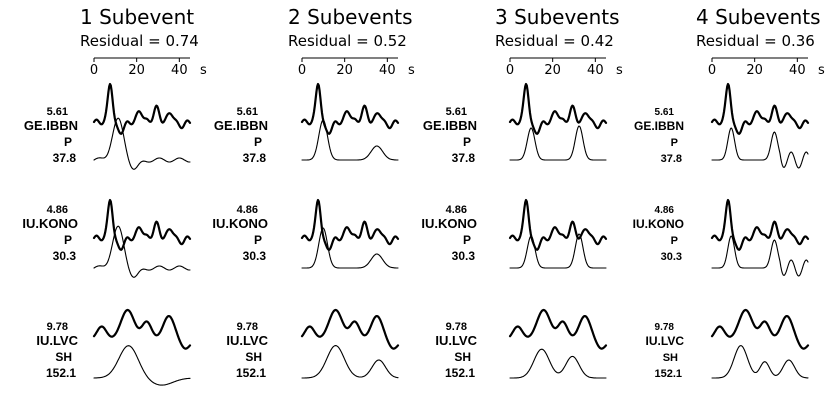 The width and height of the screenshot is (840, 407). Describe the element at coordinates (755, 41) in the screenshot. I see `residual-label: Residual = 0.36` at that location.